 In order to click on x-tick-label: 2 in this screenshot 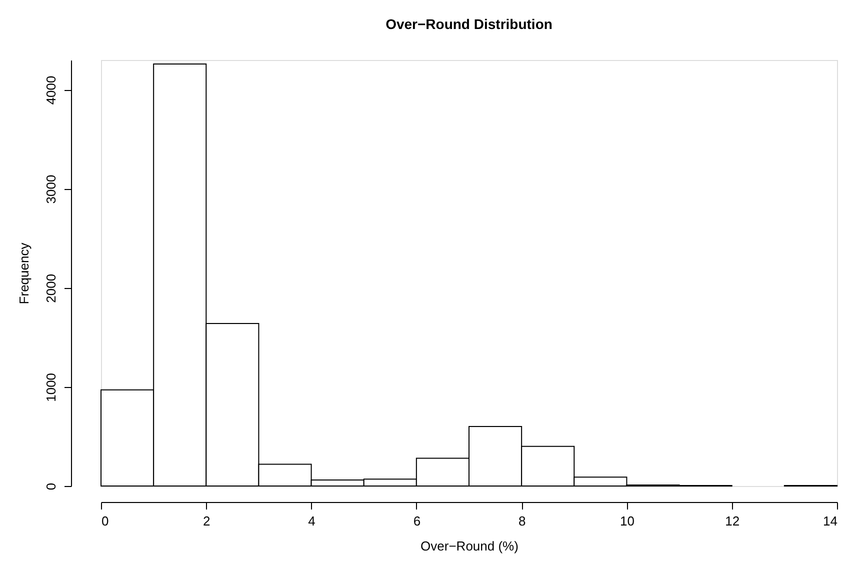, I will do `click(206, 521)`.